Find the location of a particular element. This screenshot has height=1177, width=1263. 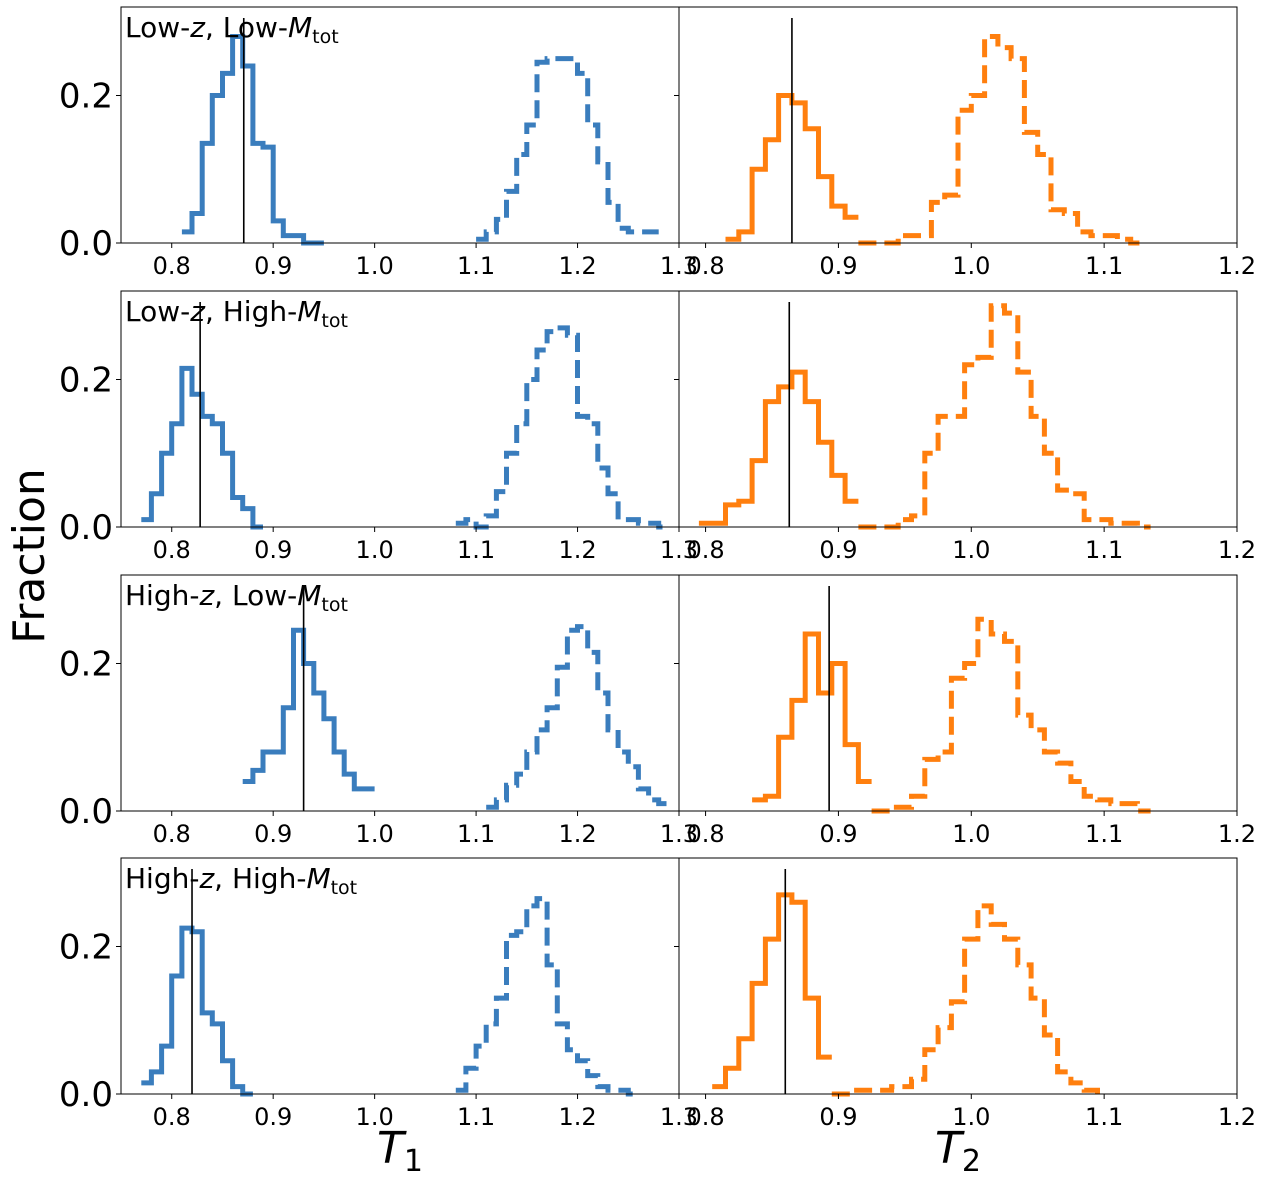

panel-row3-left: 0.8 0.9 1.0 1.1 1.2 1.3 0.0 0.2 High-z, Low-Mtot is located at coordinates (378, 711).